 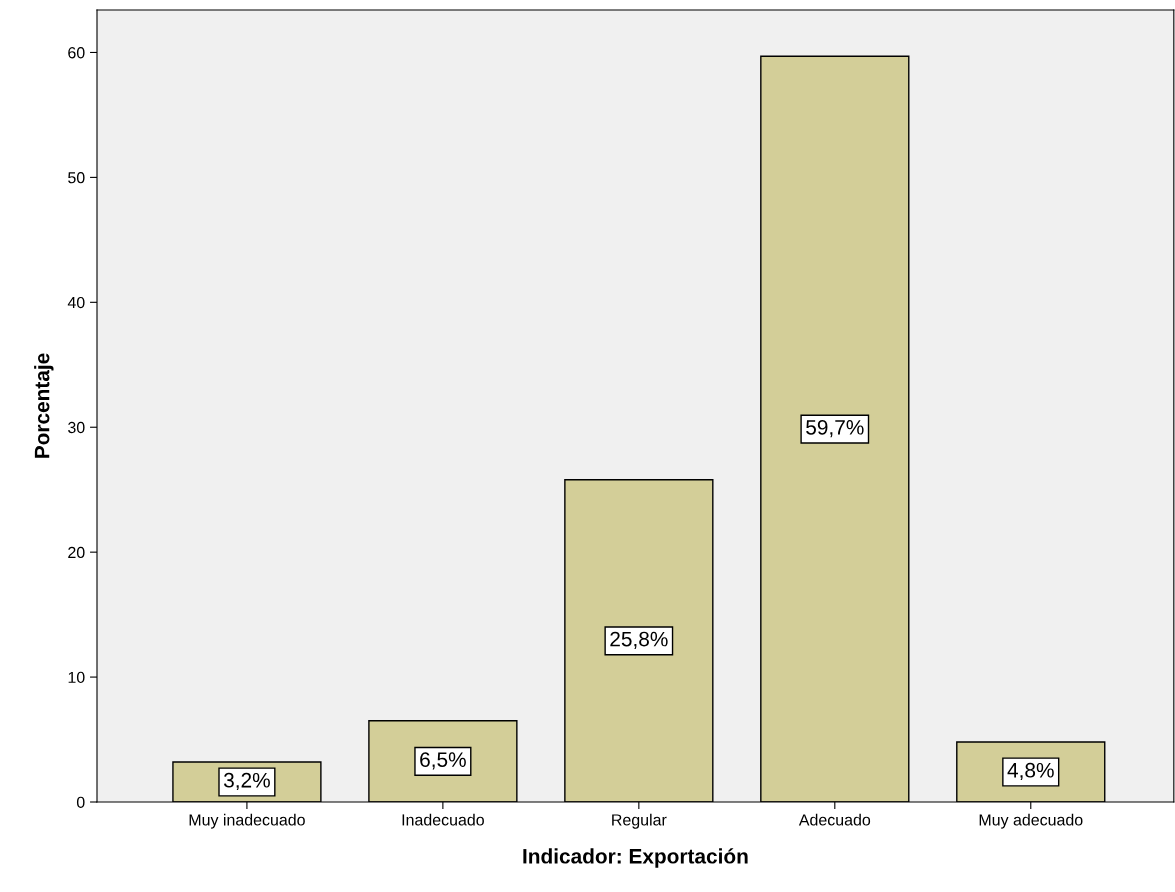 What do you see at coordinates (76, 53) in the screenshot?
I see `y-tick-label: 60` at bounding box center [76, 53].